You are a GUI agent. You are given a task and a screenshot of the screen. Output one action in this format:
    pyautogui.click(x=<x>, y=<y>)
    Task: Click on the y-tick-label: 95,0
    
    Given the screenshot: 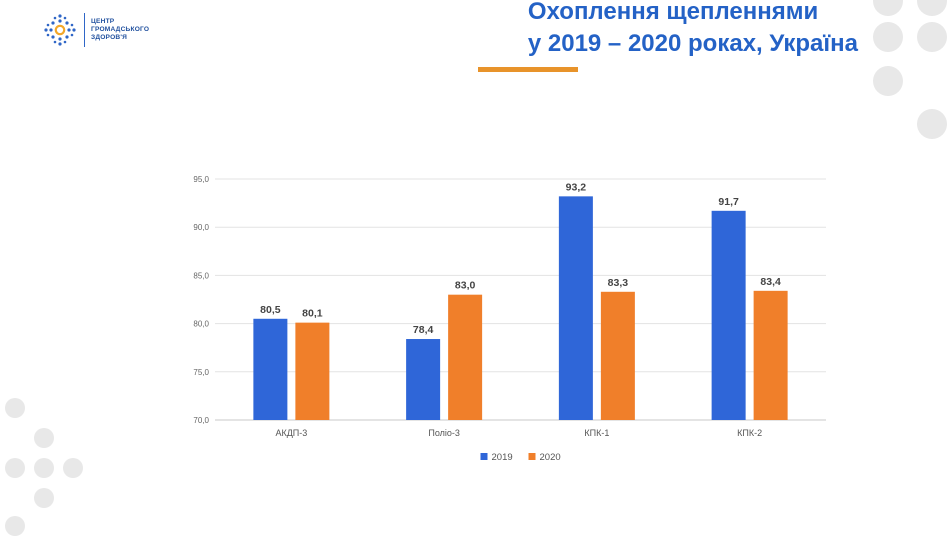 What is the action you would take?
    pyautogui.click(x=201, y=179)
    